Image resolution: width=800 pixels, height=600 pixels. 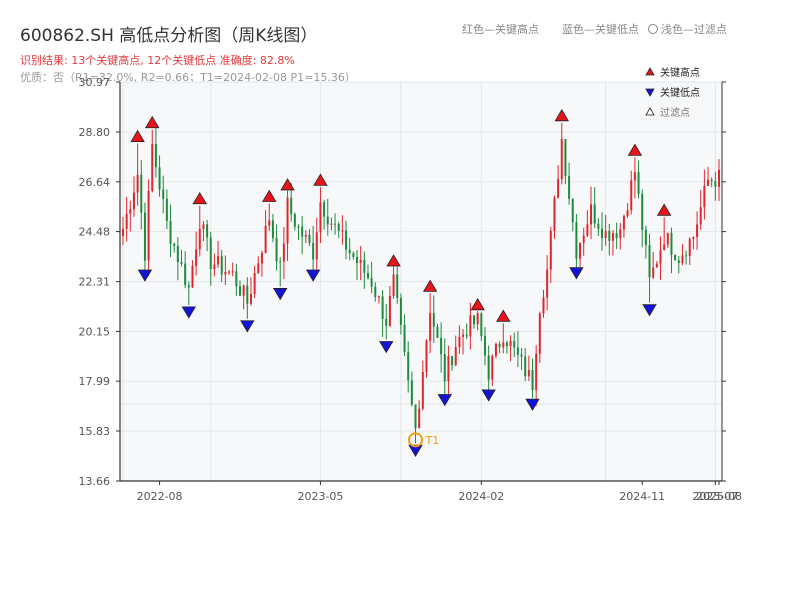 What do you see at coordinates (95, 381) in the screenshot?
I see `y-tick-label: 17.99` at bounding box center [95, 381].